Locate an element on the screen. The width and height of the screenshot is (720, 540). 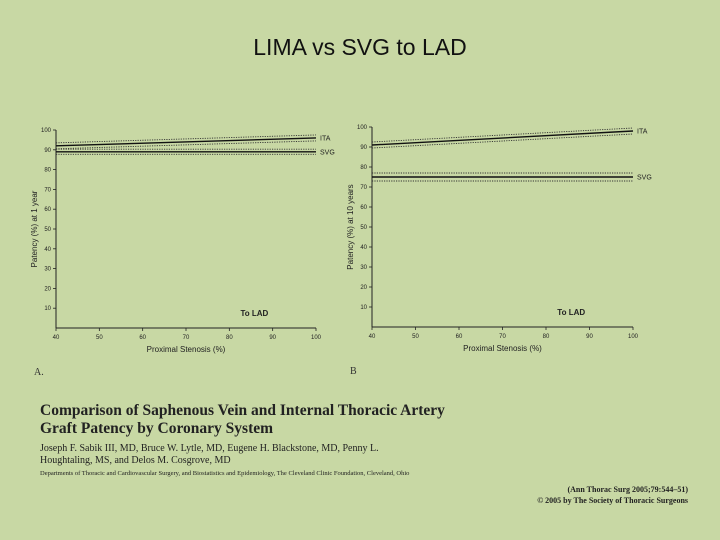
chart-b-svg-label: SVG is located at coordinates (644, 178).